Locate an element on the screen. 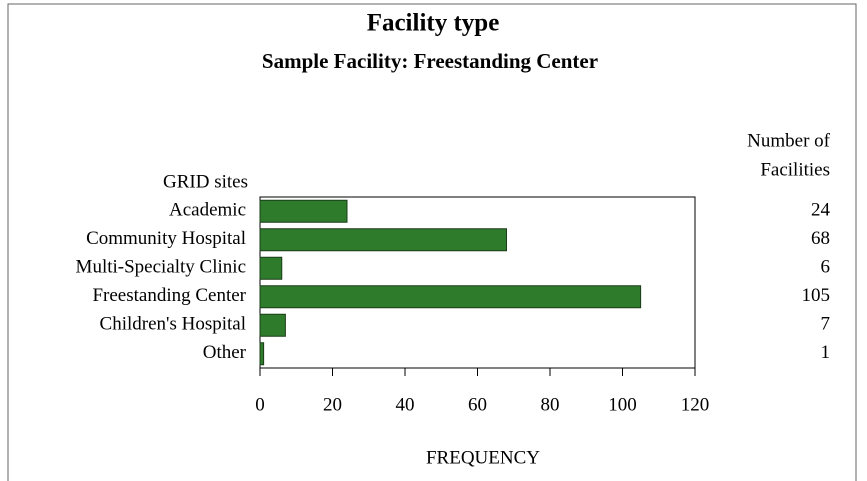 The height and width of the screenshot is (481, 867). x-tick-label: 80 is located at coordinates (550, 404).